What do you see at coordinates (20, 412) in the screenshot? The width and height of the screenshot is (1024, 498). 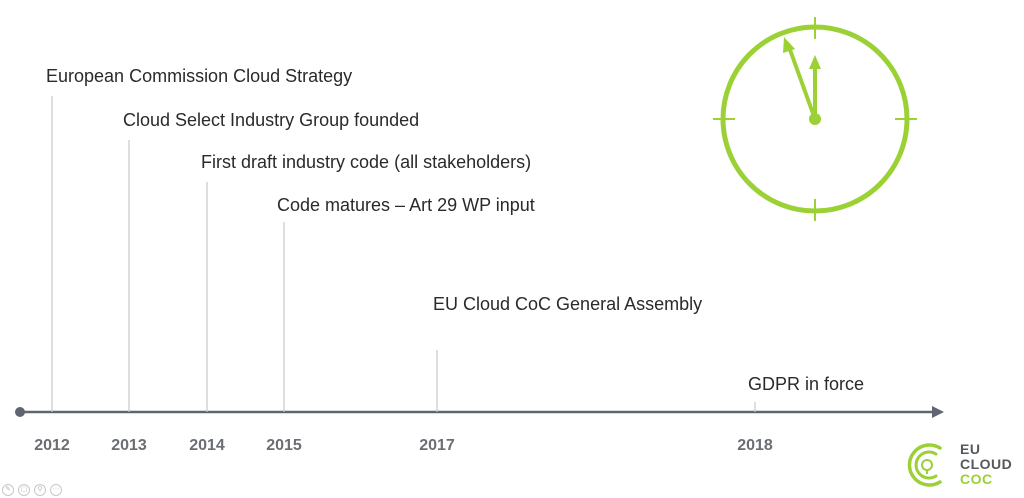 I see `timeline-start-dot` at bounding box center [20, 412].